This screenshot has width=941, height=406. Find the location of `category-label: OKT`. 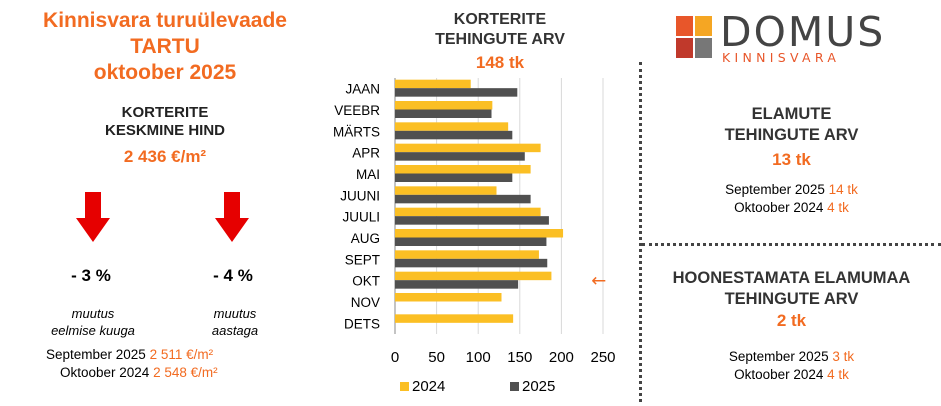

category-label: OKT is located at coordinates (366, 281).